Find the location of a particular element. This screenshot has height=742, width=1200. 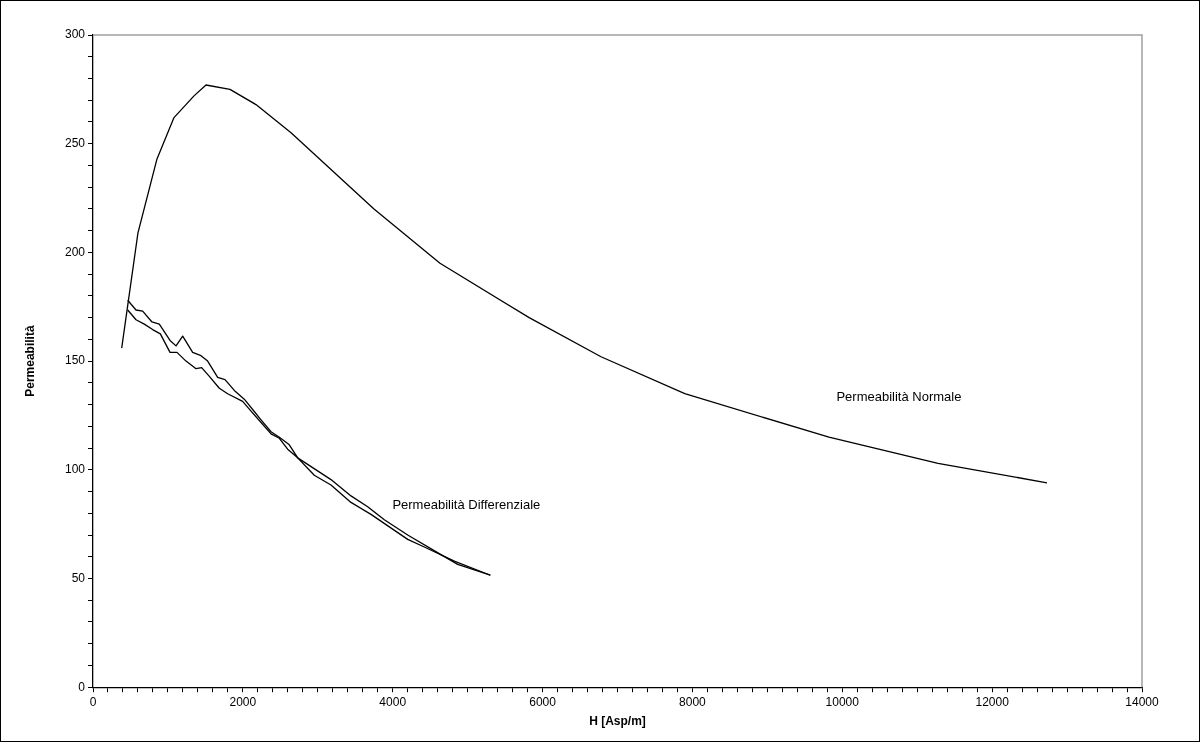

y-tick-label: 200 is located at coordinates (75, 251).